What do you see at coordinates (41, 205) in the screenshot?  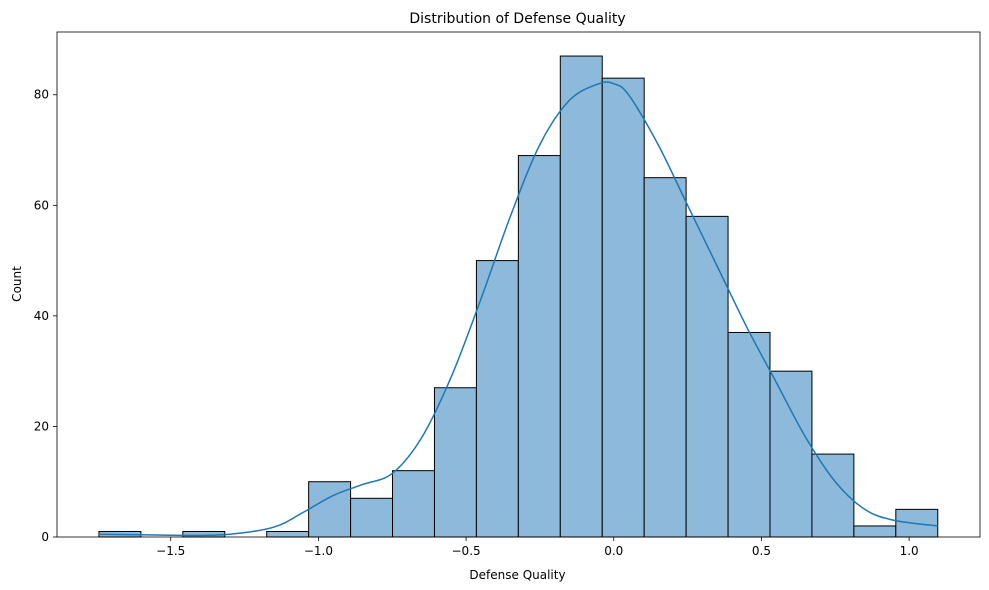 I see `y-tick-label: 60` at bounding box center [41, 205].